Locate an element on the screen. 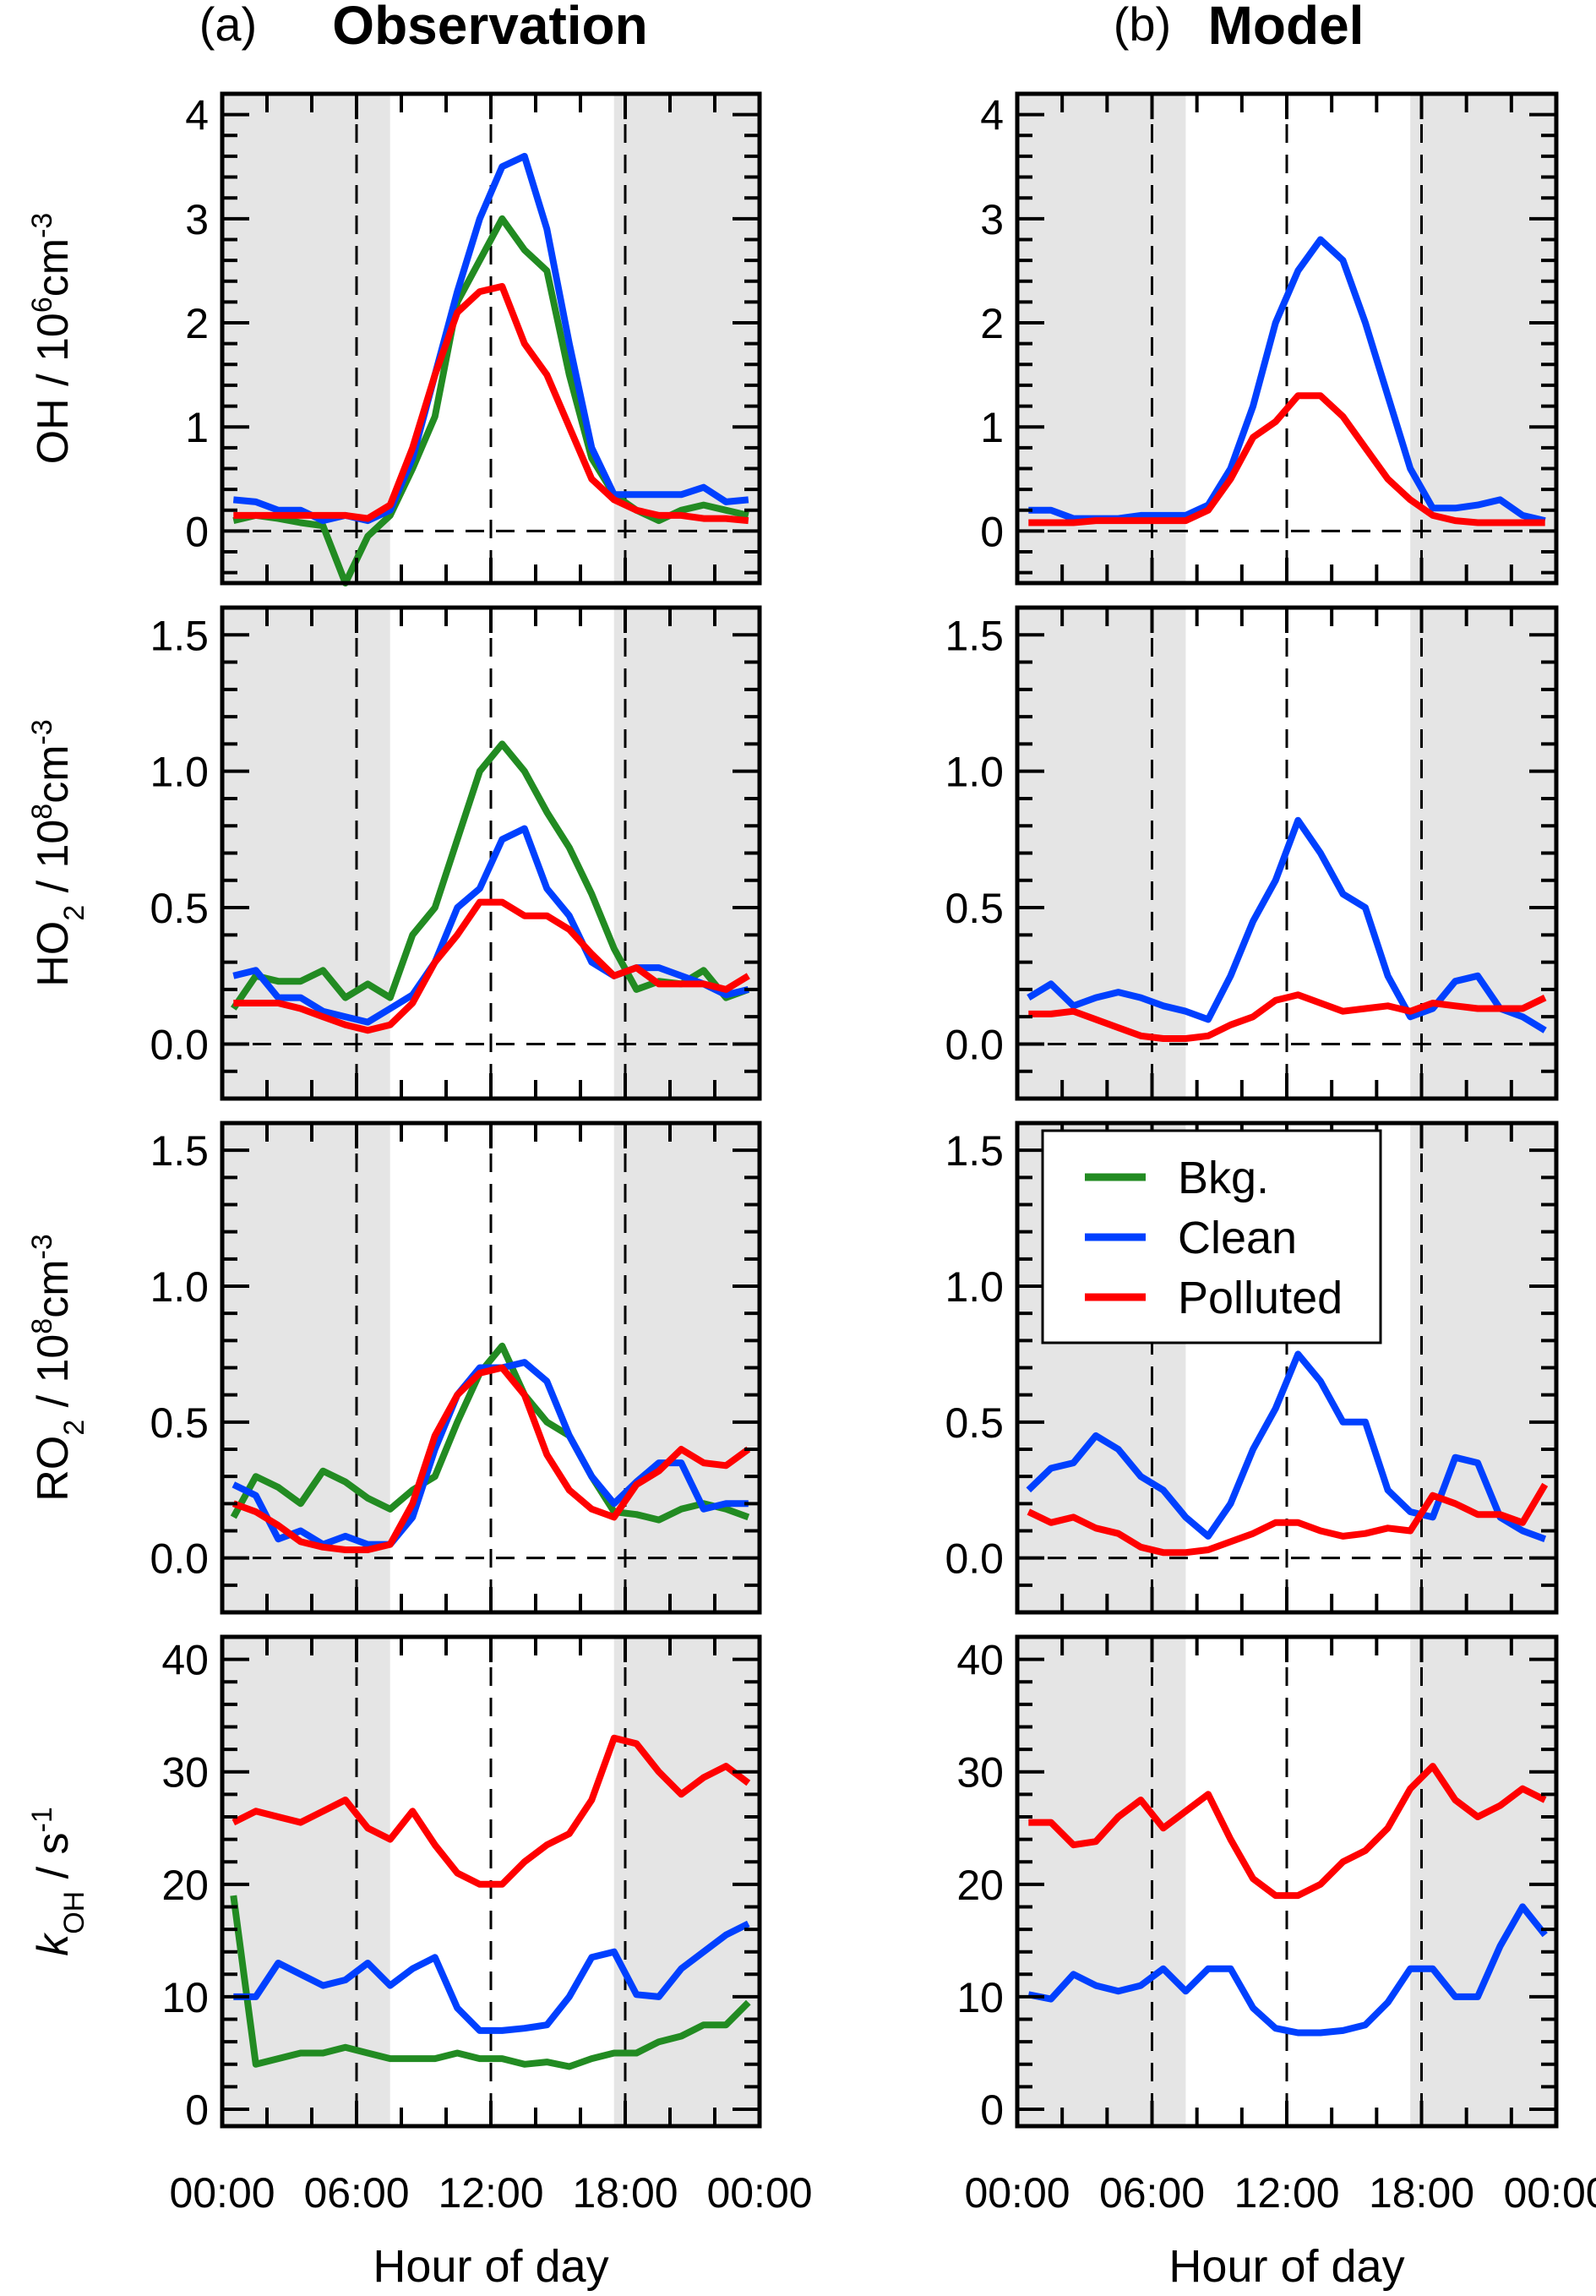 This screenshot has height=2296, width=1596. title-left-tag: (a) is located at coordinates (228, 26).